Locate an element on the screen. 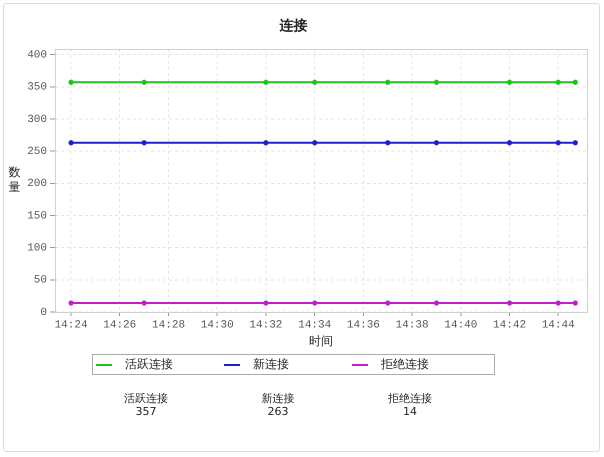 Image resolution: width=604 pixels, height=457 pixels. chart-title: 连接 is located at coordinates (293, 25).